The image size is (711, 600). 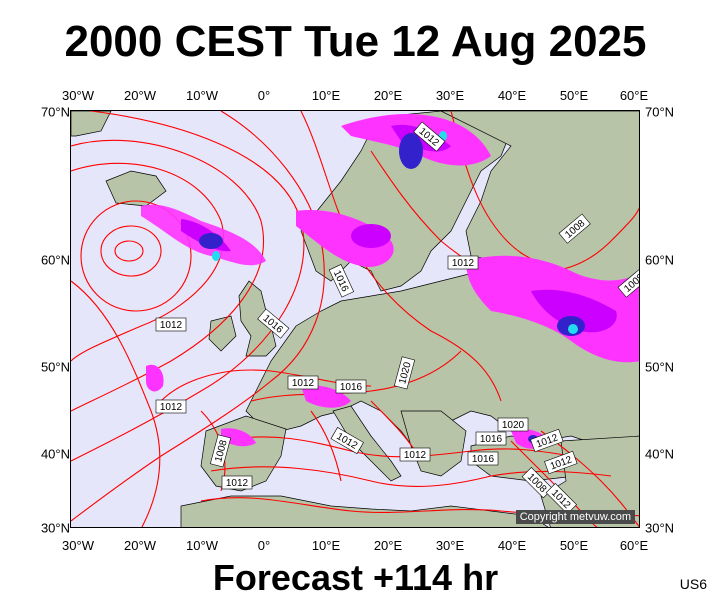 I want to click on lon-tick-bottom: 30°W, so click(x=78, y=545).